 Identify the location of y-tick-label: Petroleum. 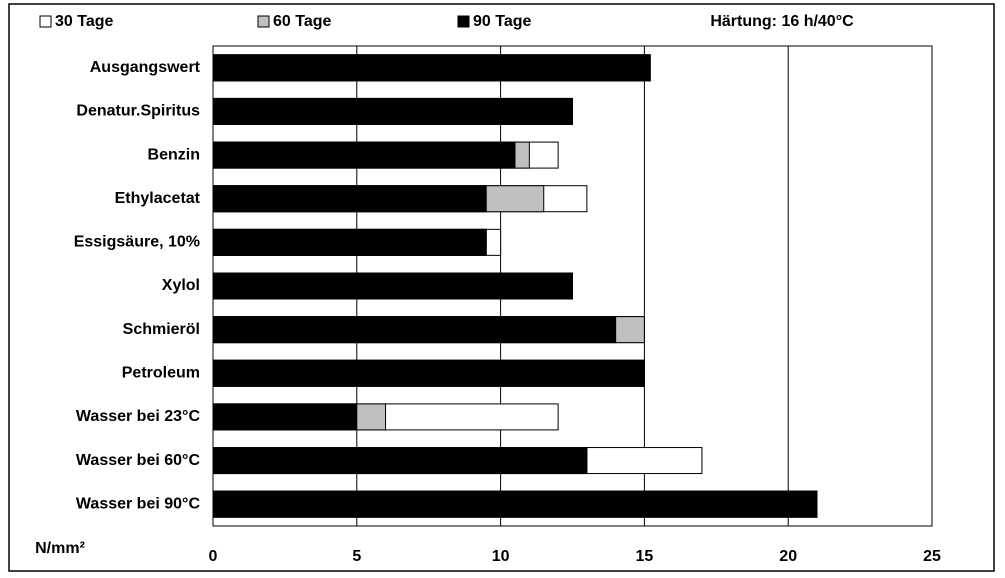
(161, 372).